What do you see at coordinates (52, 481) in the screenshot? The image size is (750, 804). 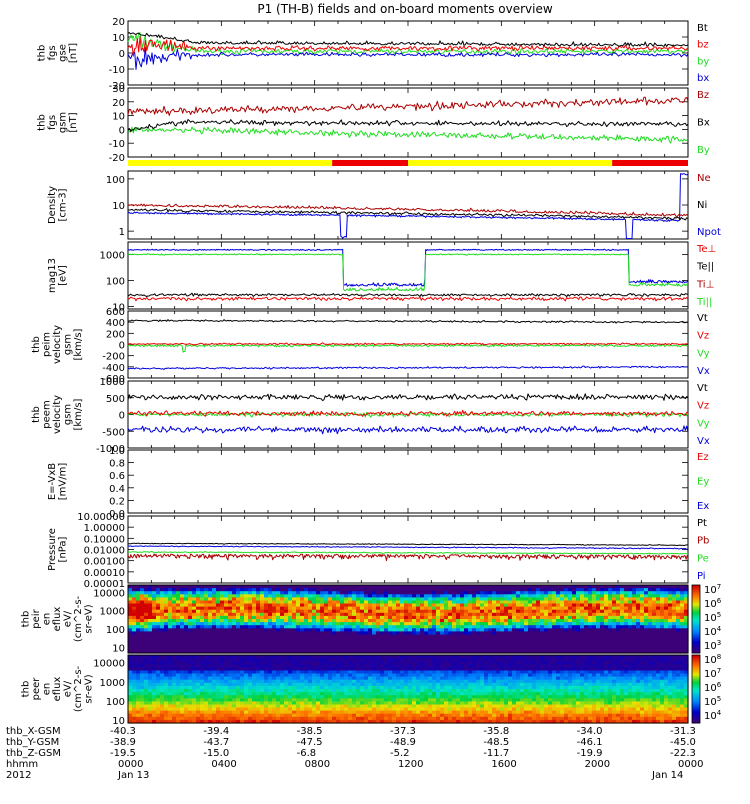 I see `y-axis-label: E=-VxB` at bounding box center [52, 481].